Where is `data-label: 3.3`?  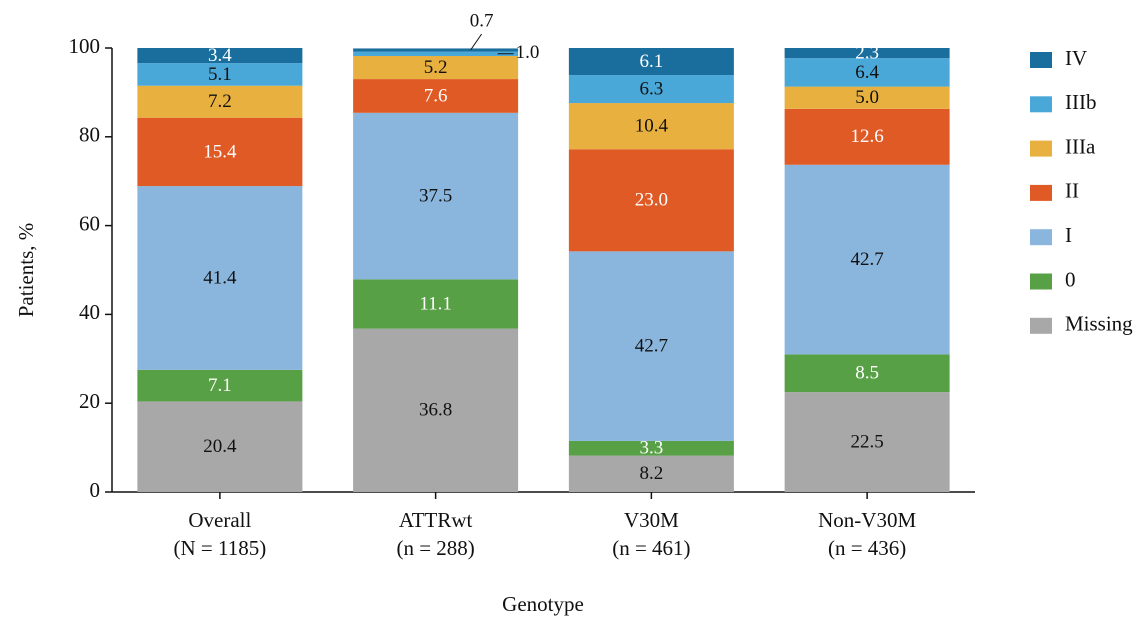
data-label: 3.3 is located at coordinates (652, 448).